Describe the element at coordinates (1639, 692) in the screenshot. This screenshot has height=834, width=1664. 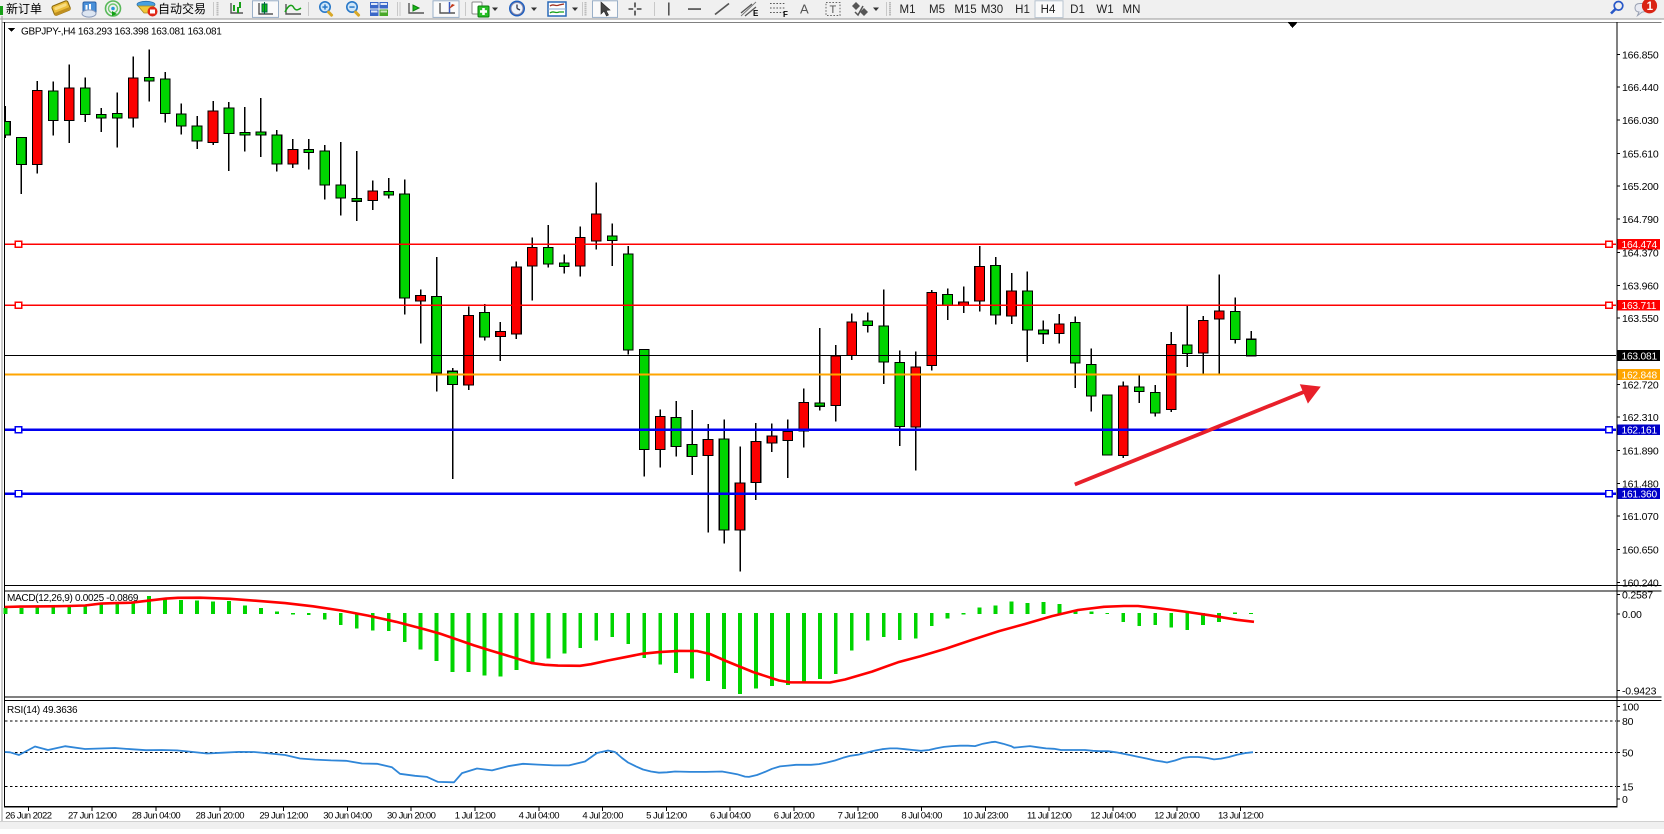
I see `svg-text: -0.9423` at that location.